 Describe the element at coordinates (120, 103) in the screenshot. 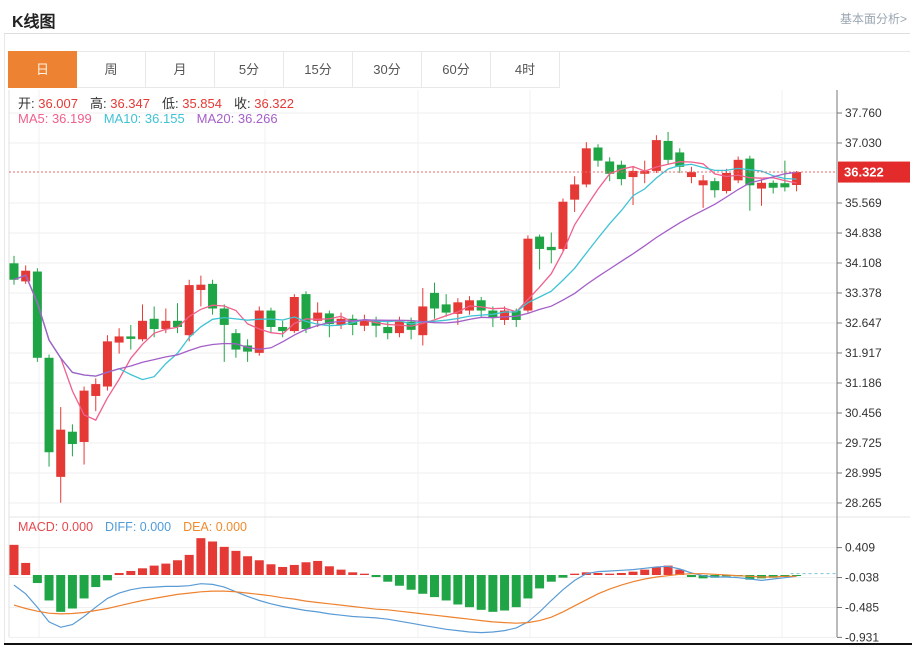

I see `legend-item: 高: 36.347` at that location.